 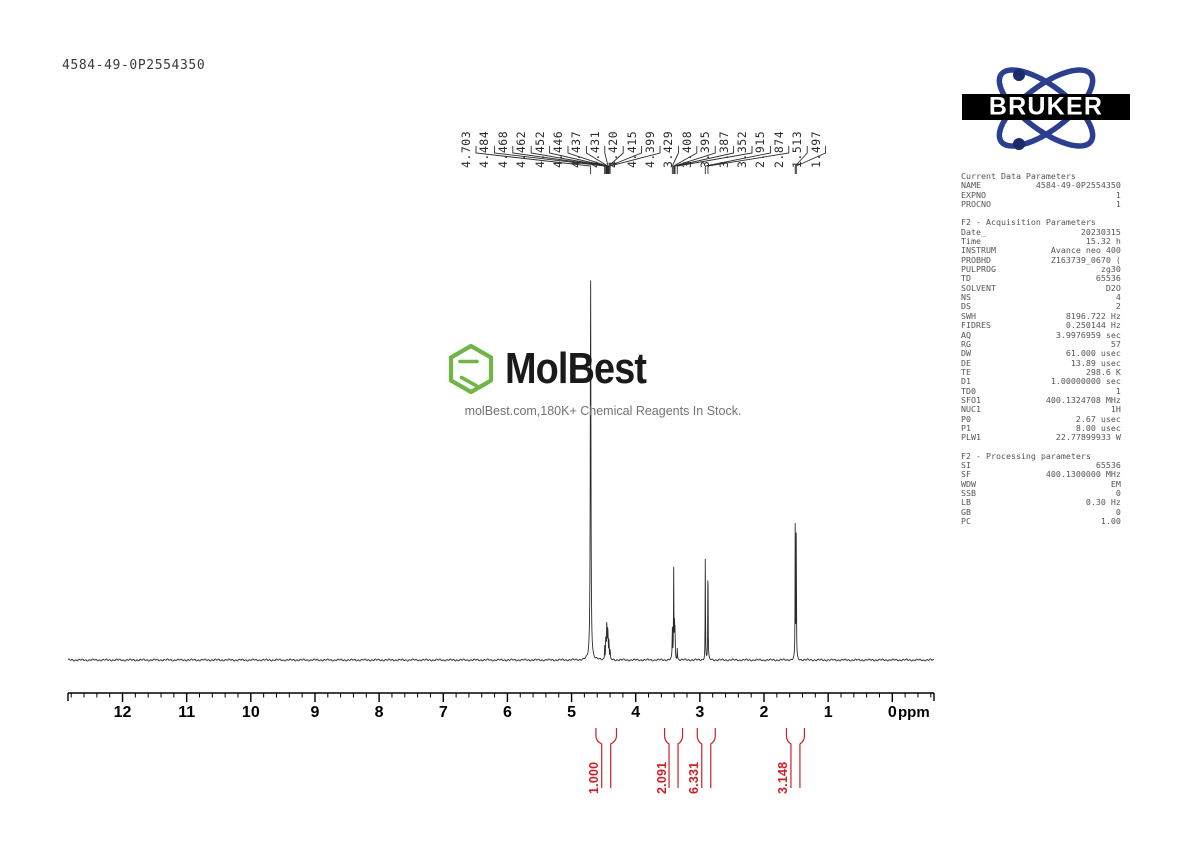 What do you see at coordinates (1041, 418) in the screenshot?
I see `param-row-p0: P0 2.67 usec` at bounding box center [1041, 418].